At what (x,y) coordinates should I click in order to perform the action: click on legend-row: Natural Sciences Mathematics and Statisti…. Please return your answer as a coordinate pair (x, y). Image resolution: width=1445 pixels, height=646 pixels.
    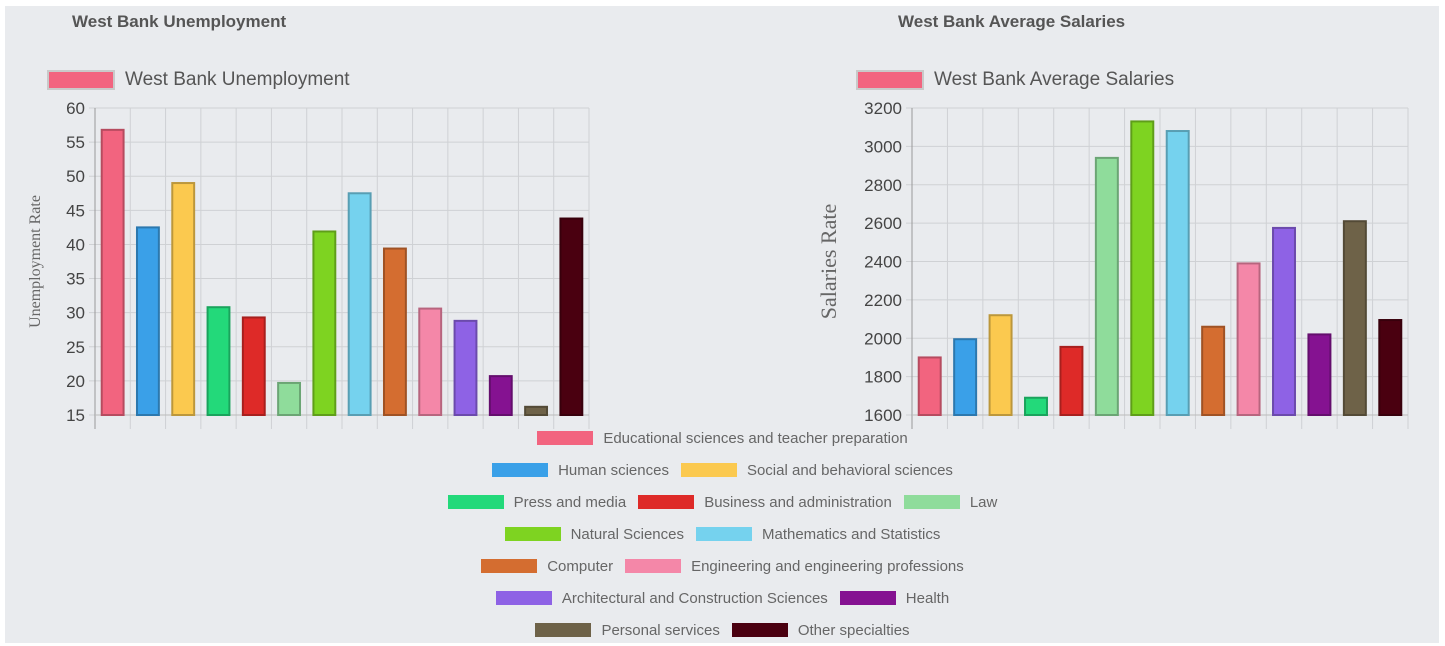
    Looking at the image, I should click on (722, 534).